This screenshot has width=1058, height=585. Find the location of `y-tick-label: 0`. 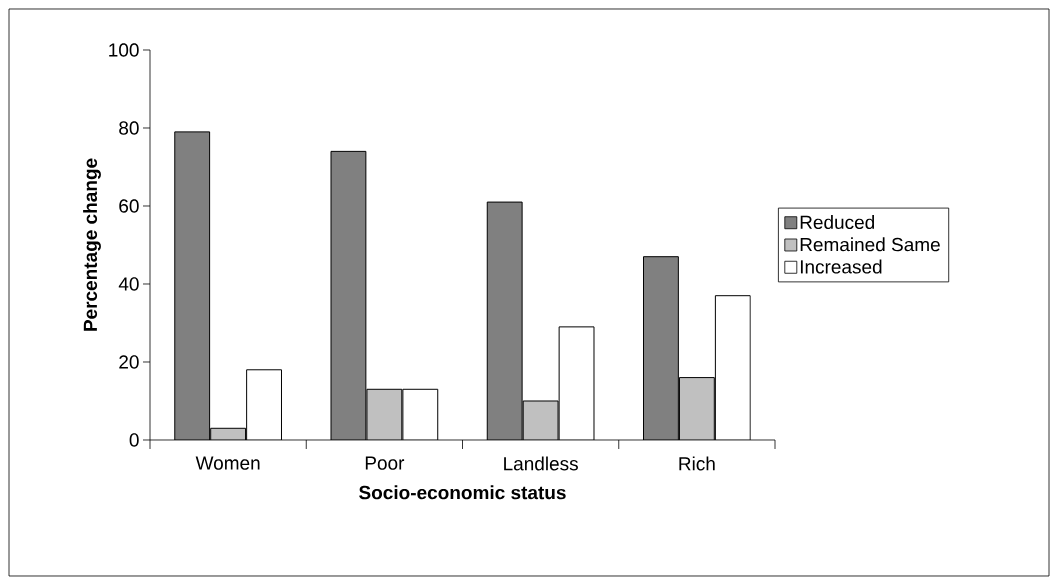

y-tick-label: 0 is located at coordinates (134, 440).